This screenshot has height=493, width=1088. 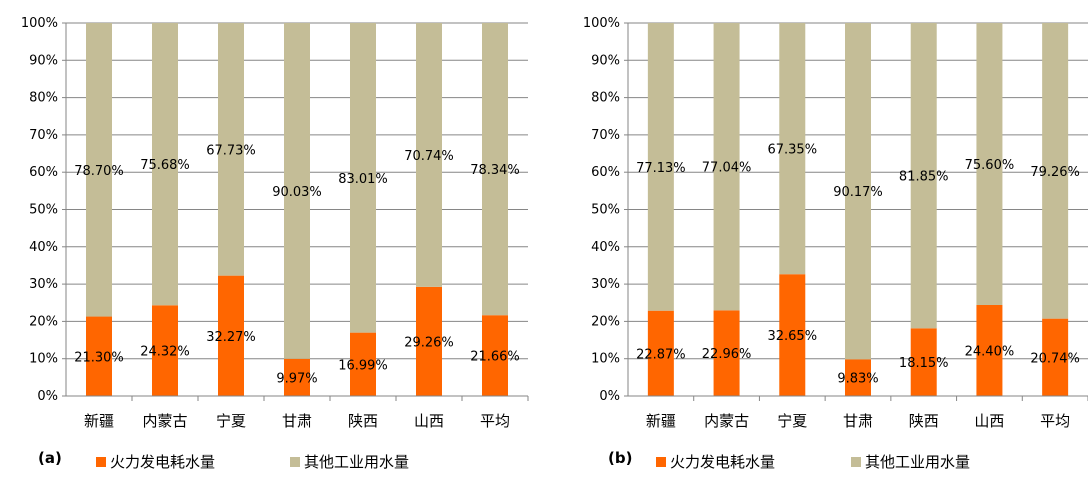 What do you see at coordinates (620, 458) in the screenshot?
I see `panel-label: (b)` at bounding box center [620, 458].